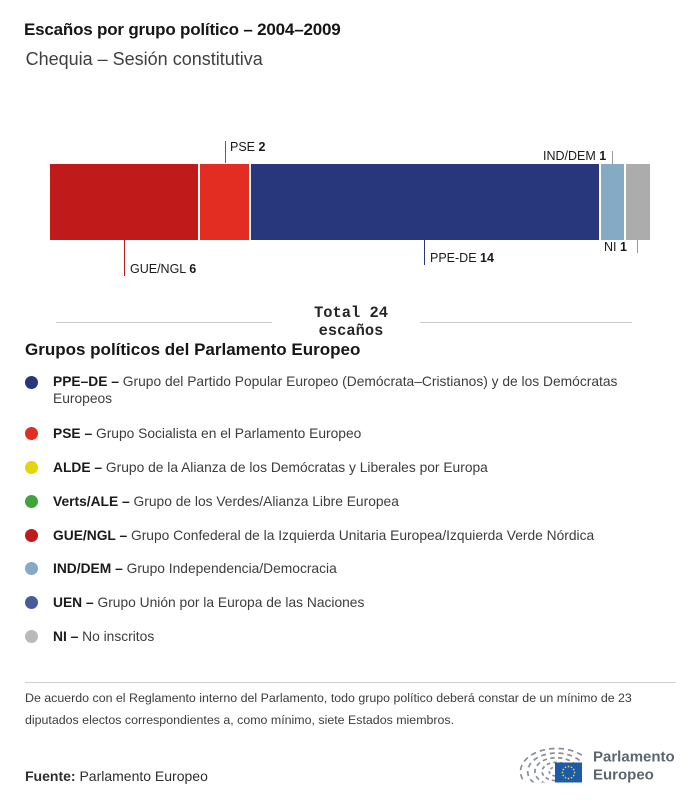 The image size is (700, 804). Describe the element at coordinates (634, 757) in the screenshot. I see `svg-text: Parlamento` at that location.